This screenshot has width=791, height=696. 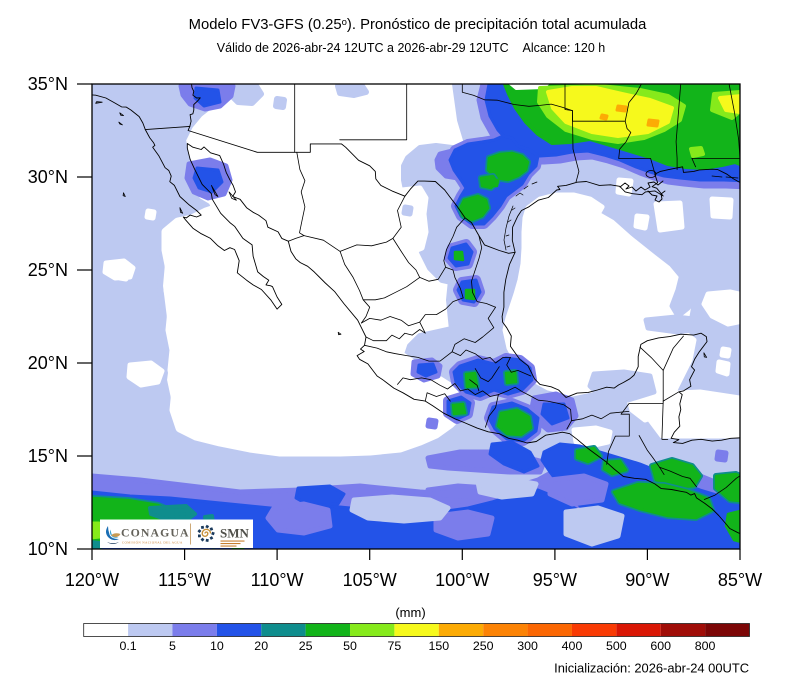 I want to click on svg-text: 30°N, so click(x=48, y=177).